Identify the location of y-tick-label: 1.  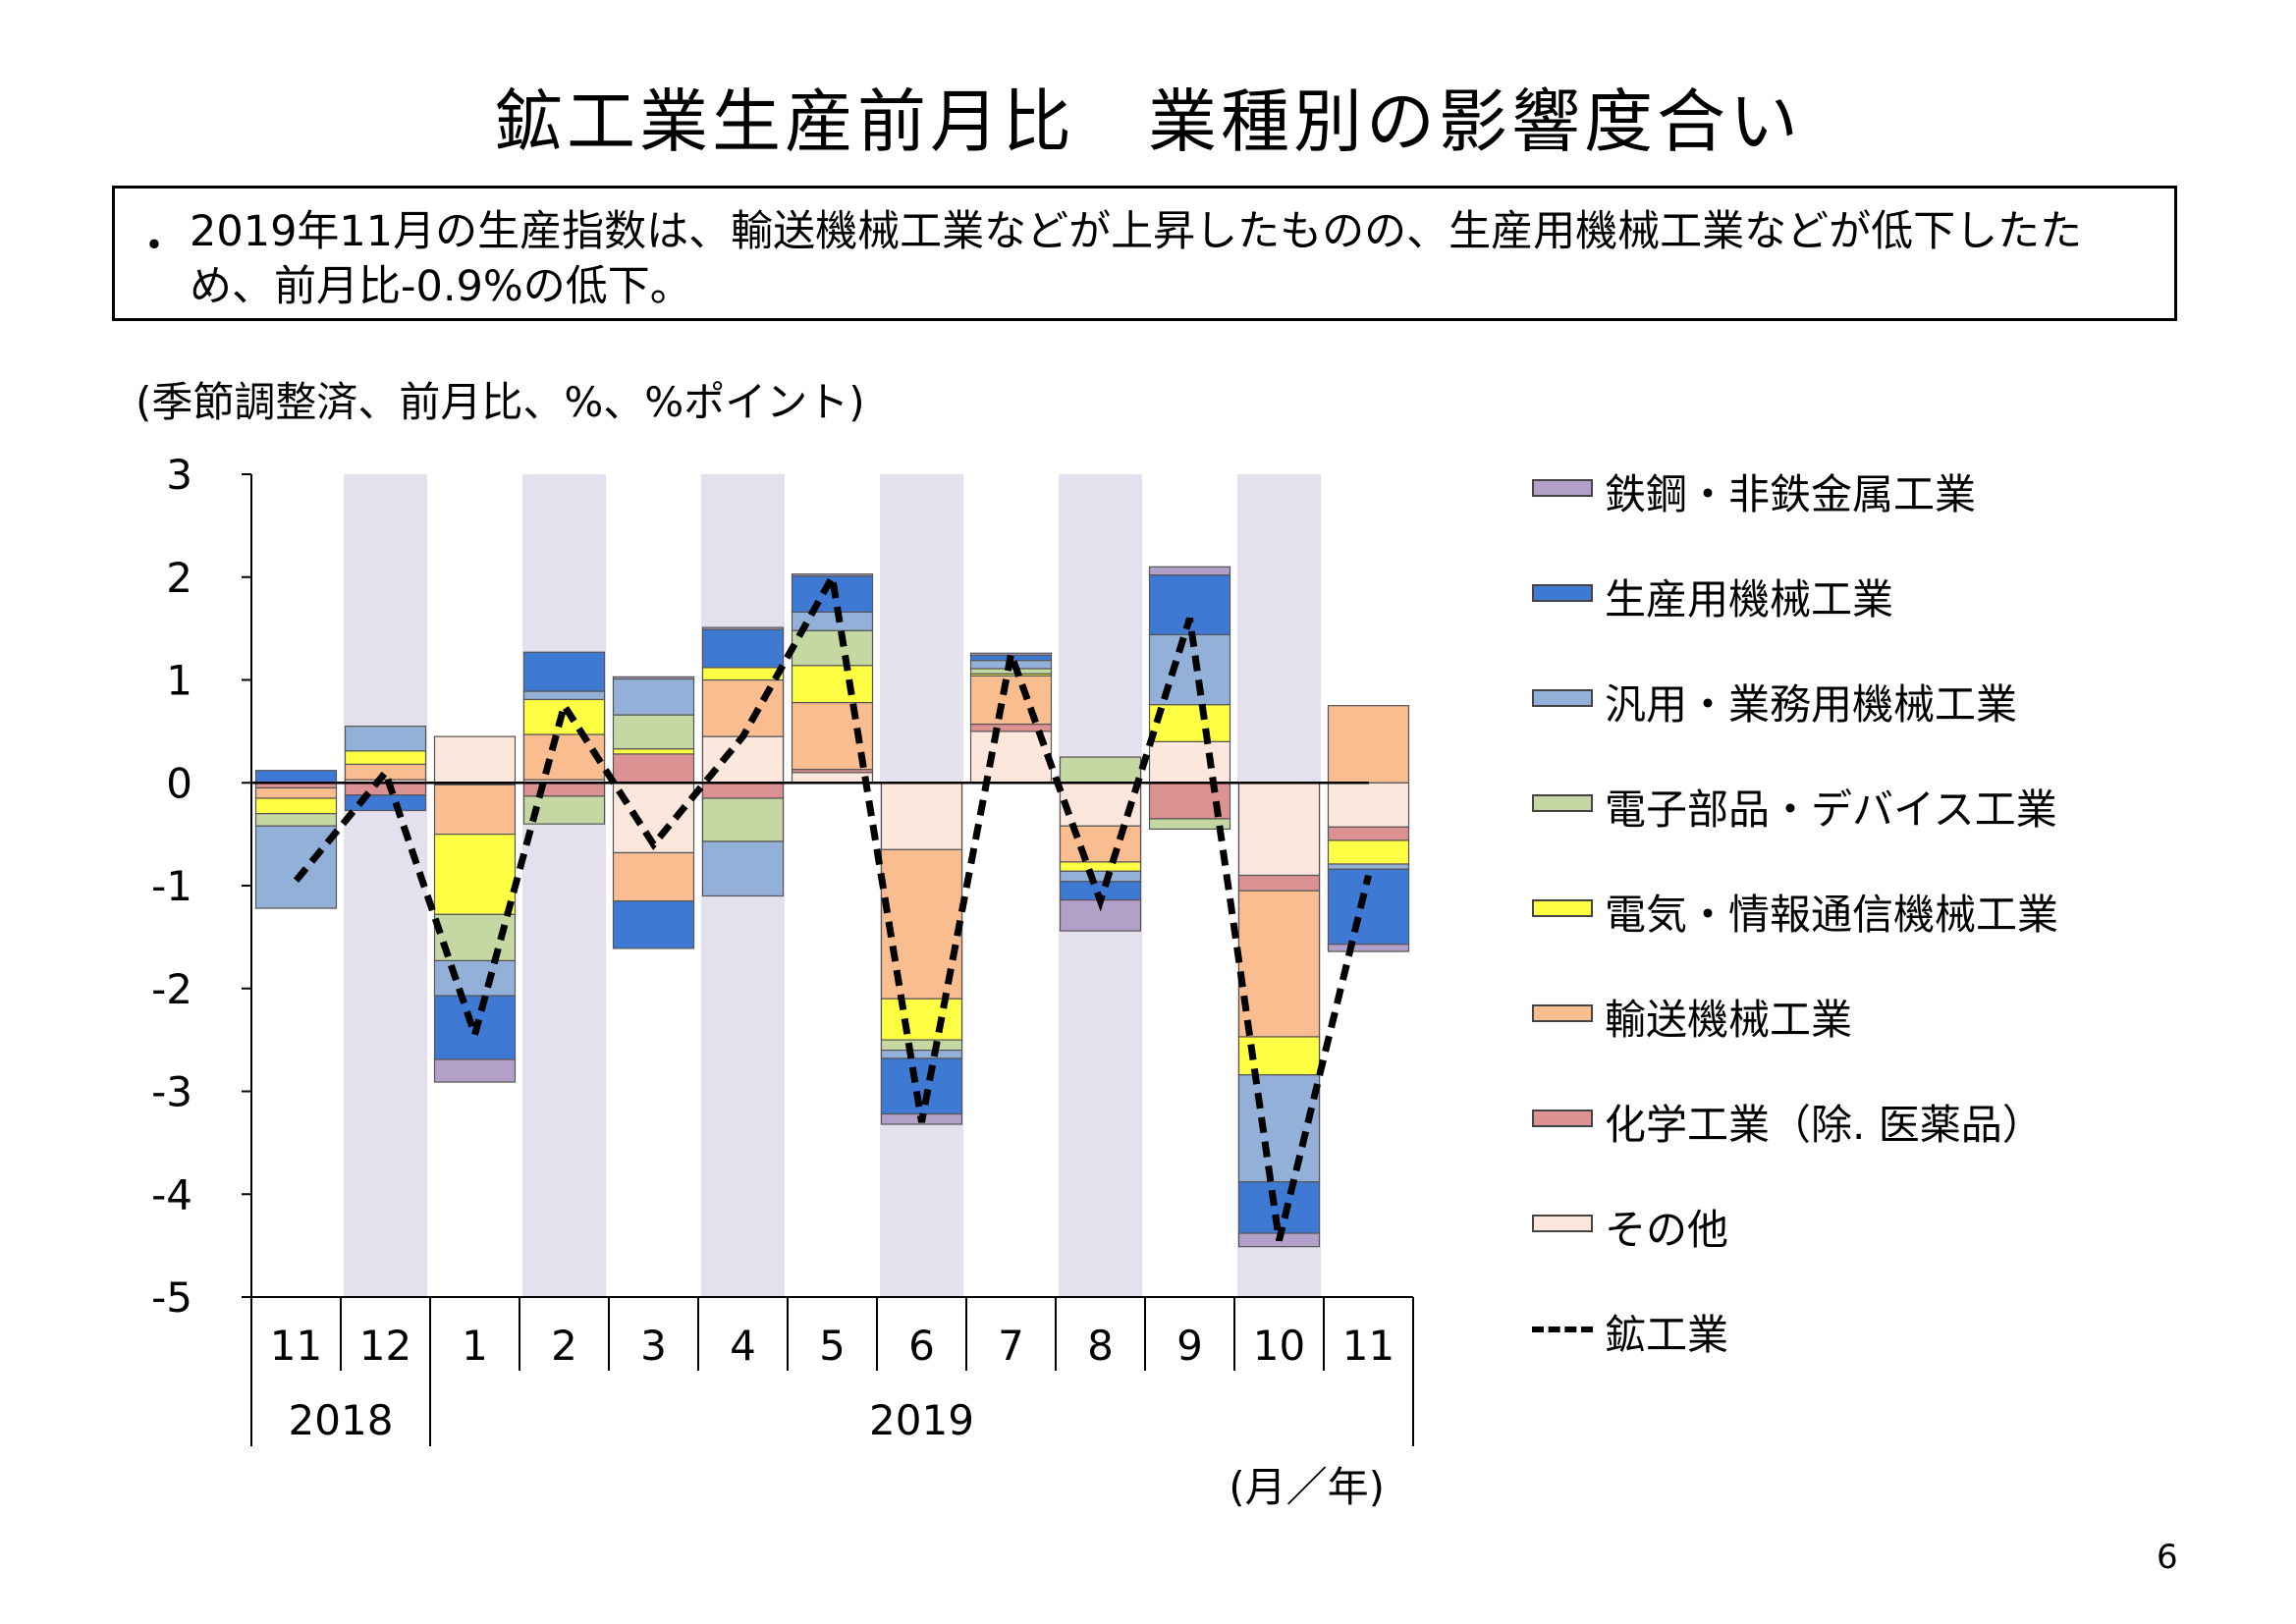
(179, 681).